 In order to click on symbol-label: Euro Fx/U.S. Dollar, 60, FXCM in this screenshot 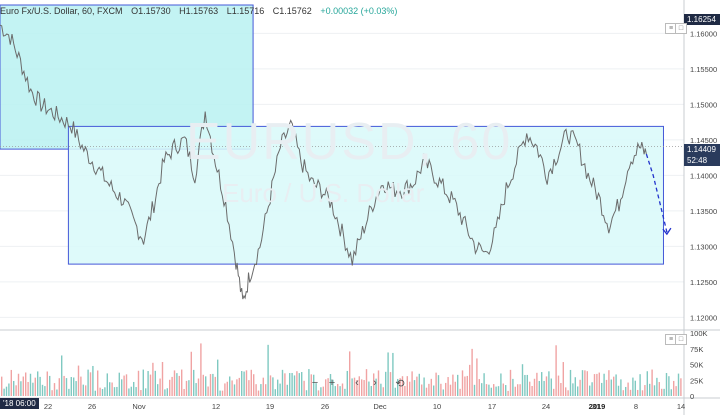, I will do `click(61, 11)`.